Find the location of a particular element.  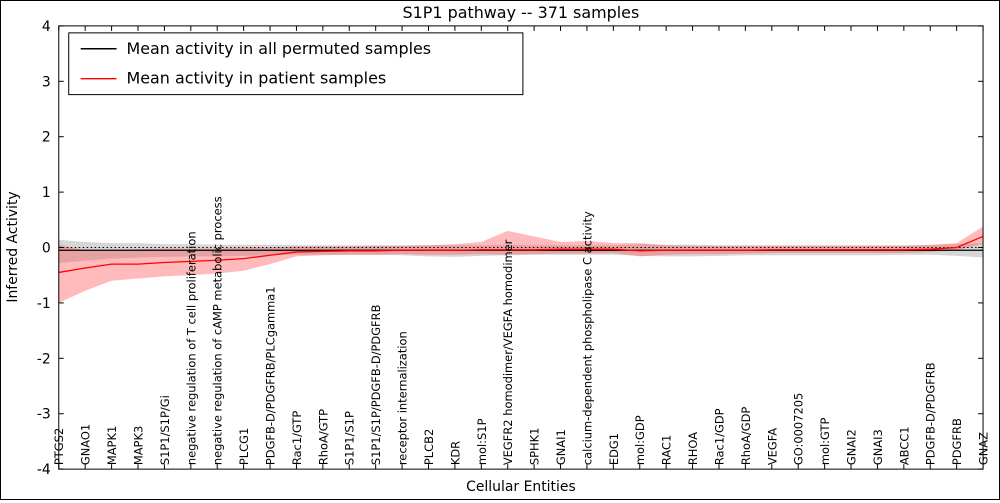

x-tick-label: S1P1/S1P is located at coordinates (350, 438).